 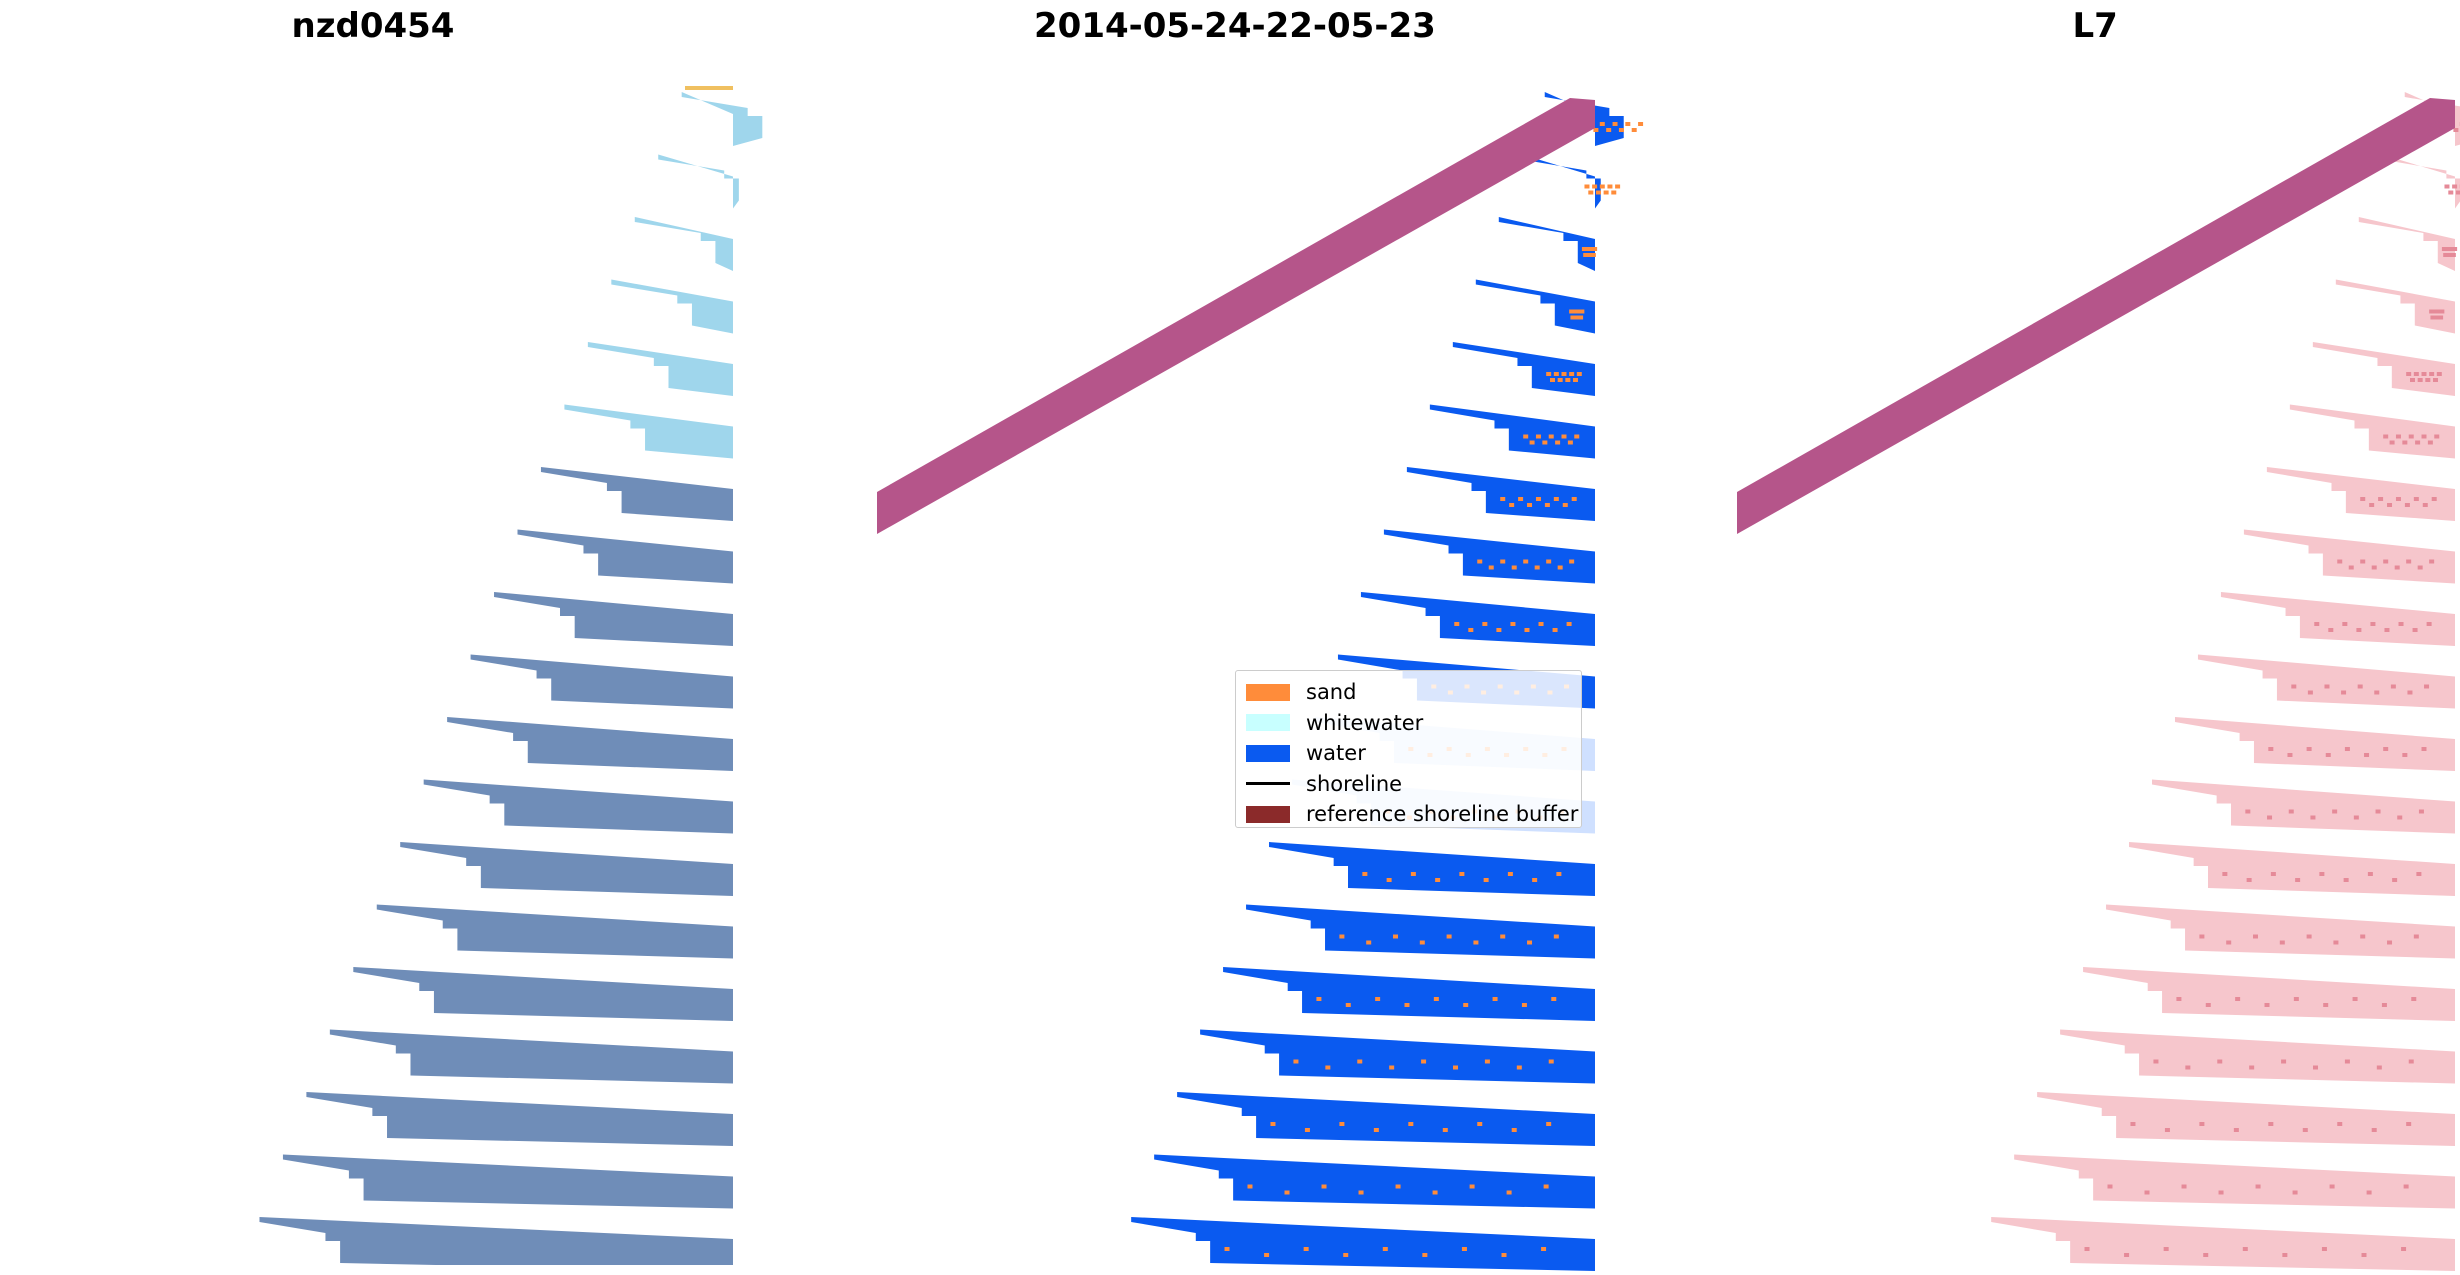 What do you see at coordinates (1268, 814) in the screenshot?
I see `legend-swatch-buffer` at bounding box center [1268, 814].